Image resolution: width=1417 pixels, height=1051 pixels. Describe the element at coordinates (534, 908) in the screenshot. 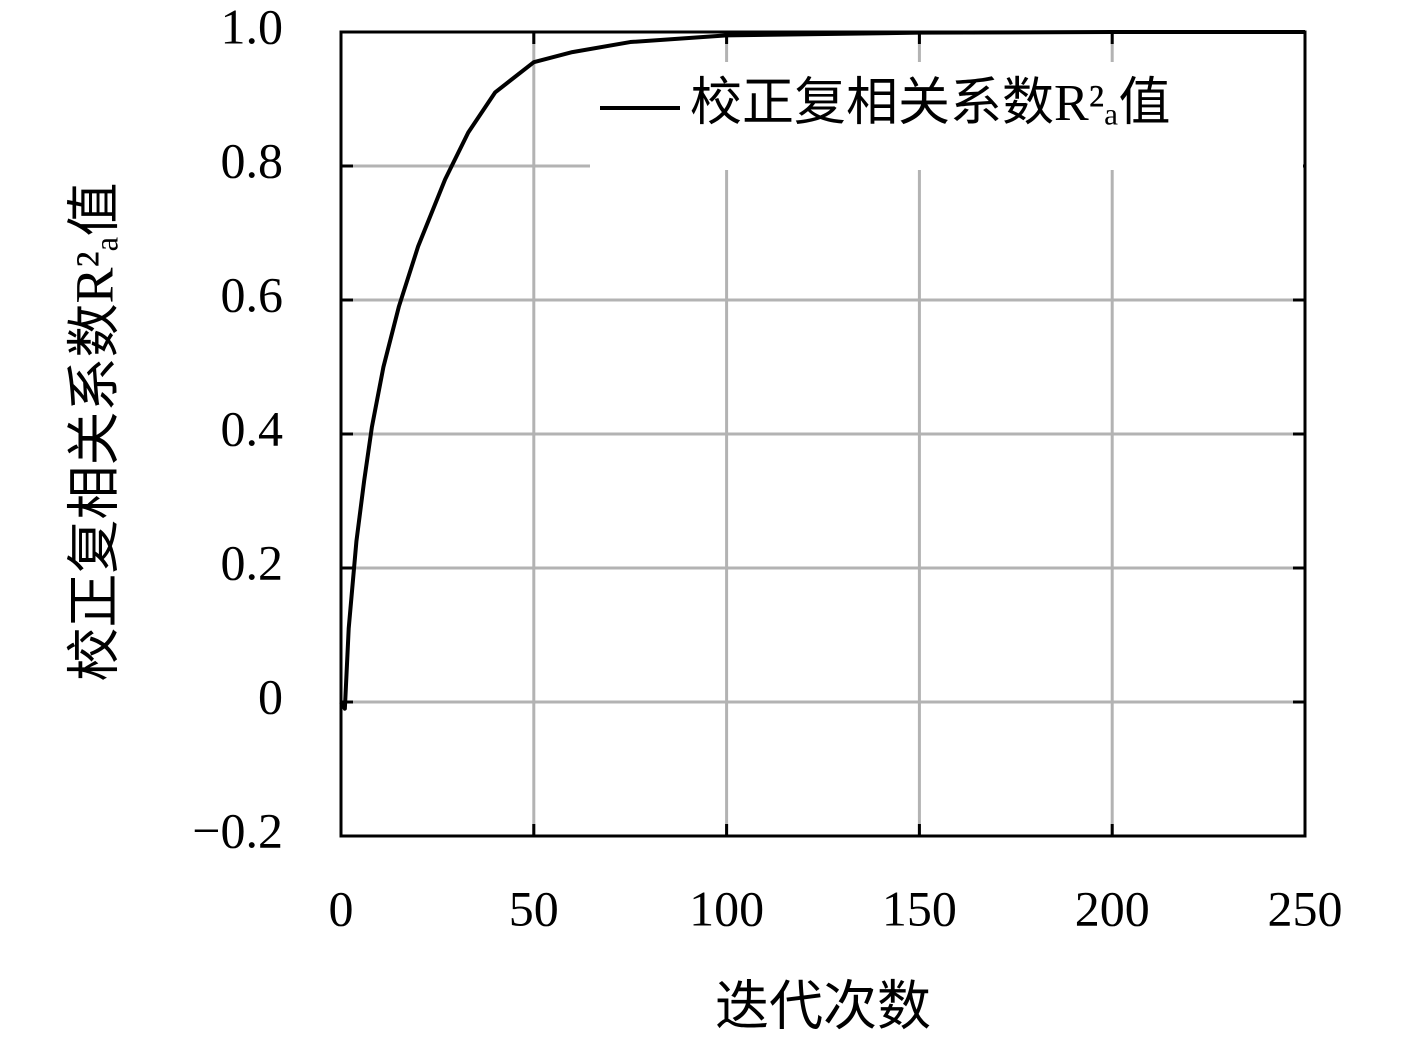

I see `x-tick-label: 50` at that location.